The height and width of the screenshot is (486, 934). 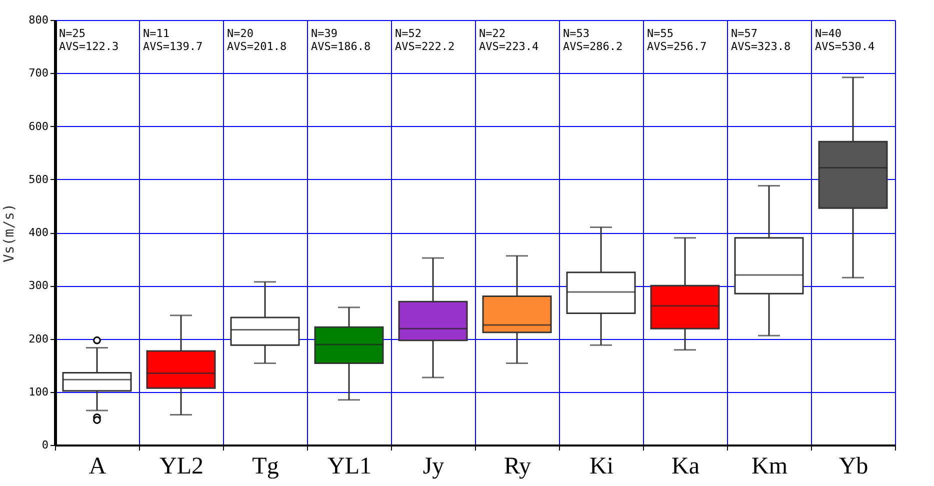 What do you see at coordinates (10, 233) in the screenshot?
I see `y-axis-title: Vs(m/s)` at bounding box center [10, 233].